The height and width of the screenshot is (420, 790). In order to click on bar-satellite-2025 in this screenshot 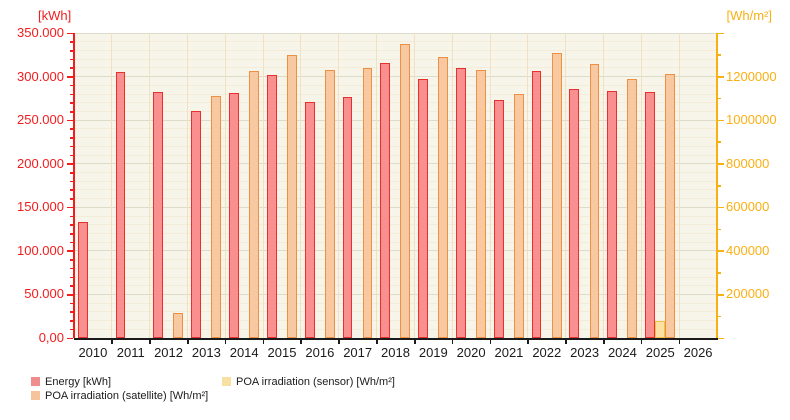, I will do `click(670, 206)`.